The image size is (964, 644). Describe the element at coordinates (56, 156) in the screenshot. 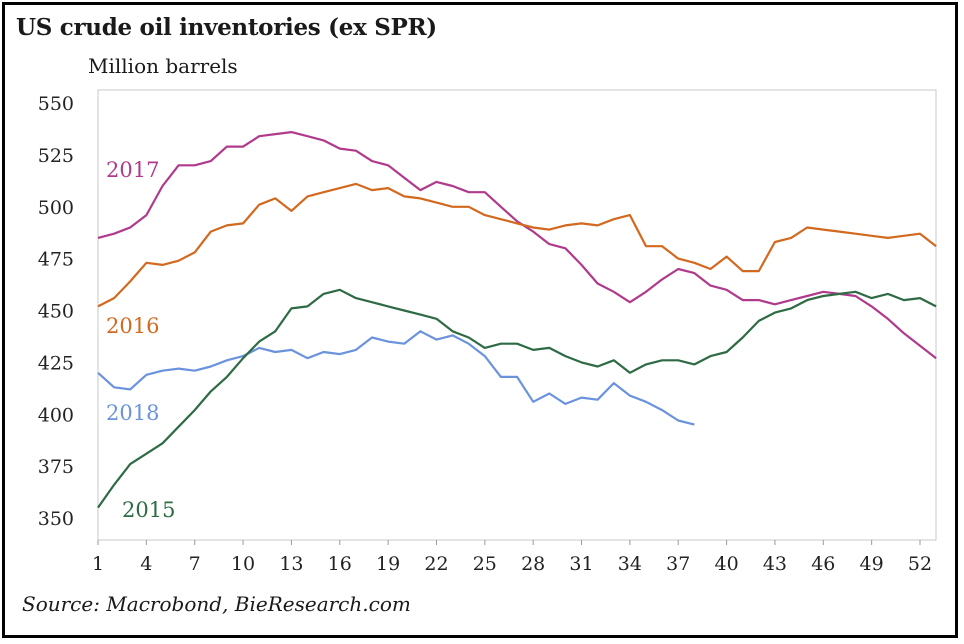

I see `y-tick-label: 525` at that location.